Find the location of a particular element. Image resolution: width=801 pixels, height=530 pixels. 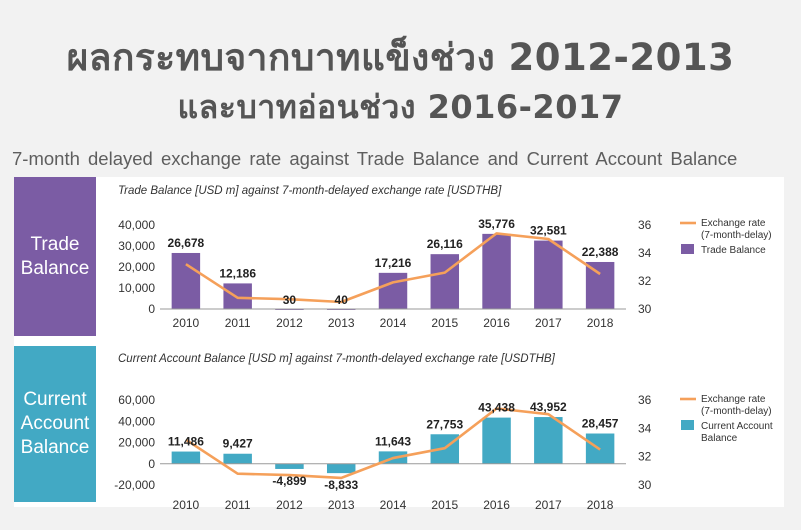

trade-left-tick-label: 20,000 is located at coordinates (136, 267).